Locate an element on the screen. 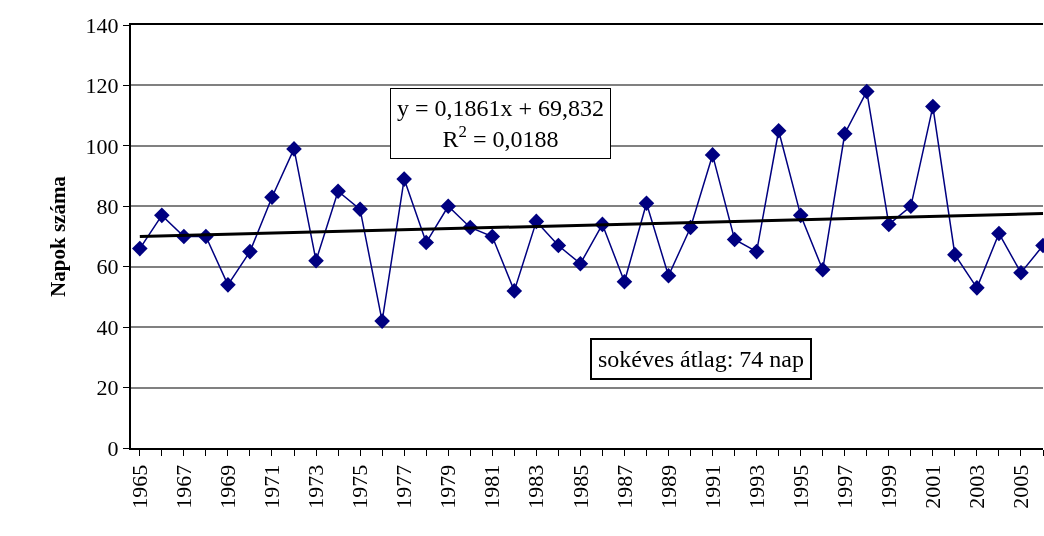 The image size is (1044, 536). x-tick-label: 1987 is located at coordinates (624, 486).